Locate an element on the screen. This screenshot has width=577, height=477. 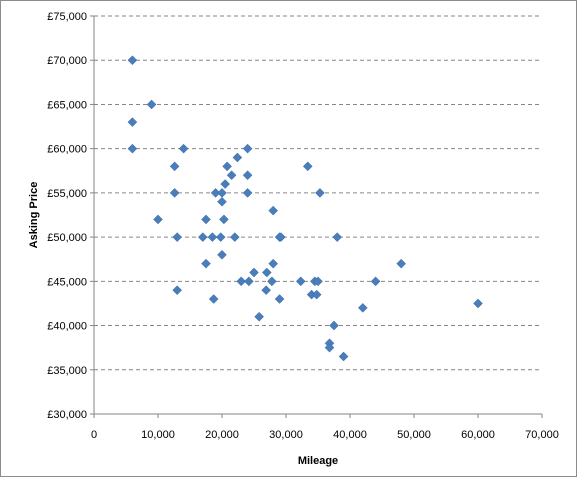
y-tick-label: £75,000 is located at coordinates (67, 17).